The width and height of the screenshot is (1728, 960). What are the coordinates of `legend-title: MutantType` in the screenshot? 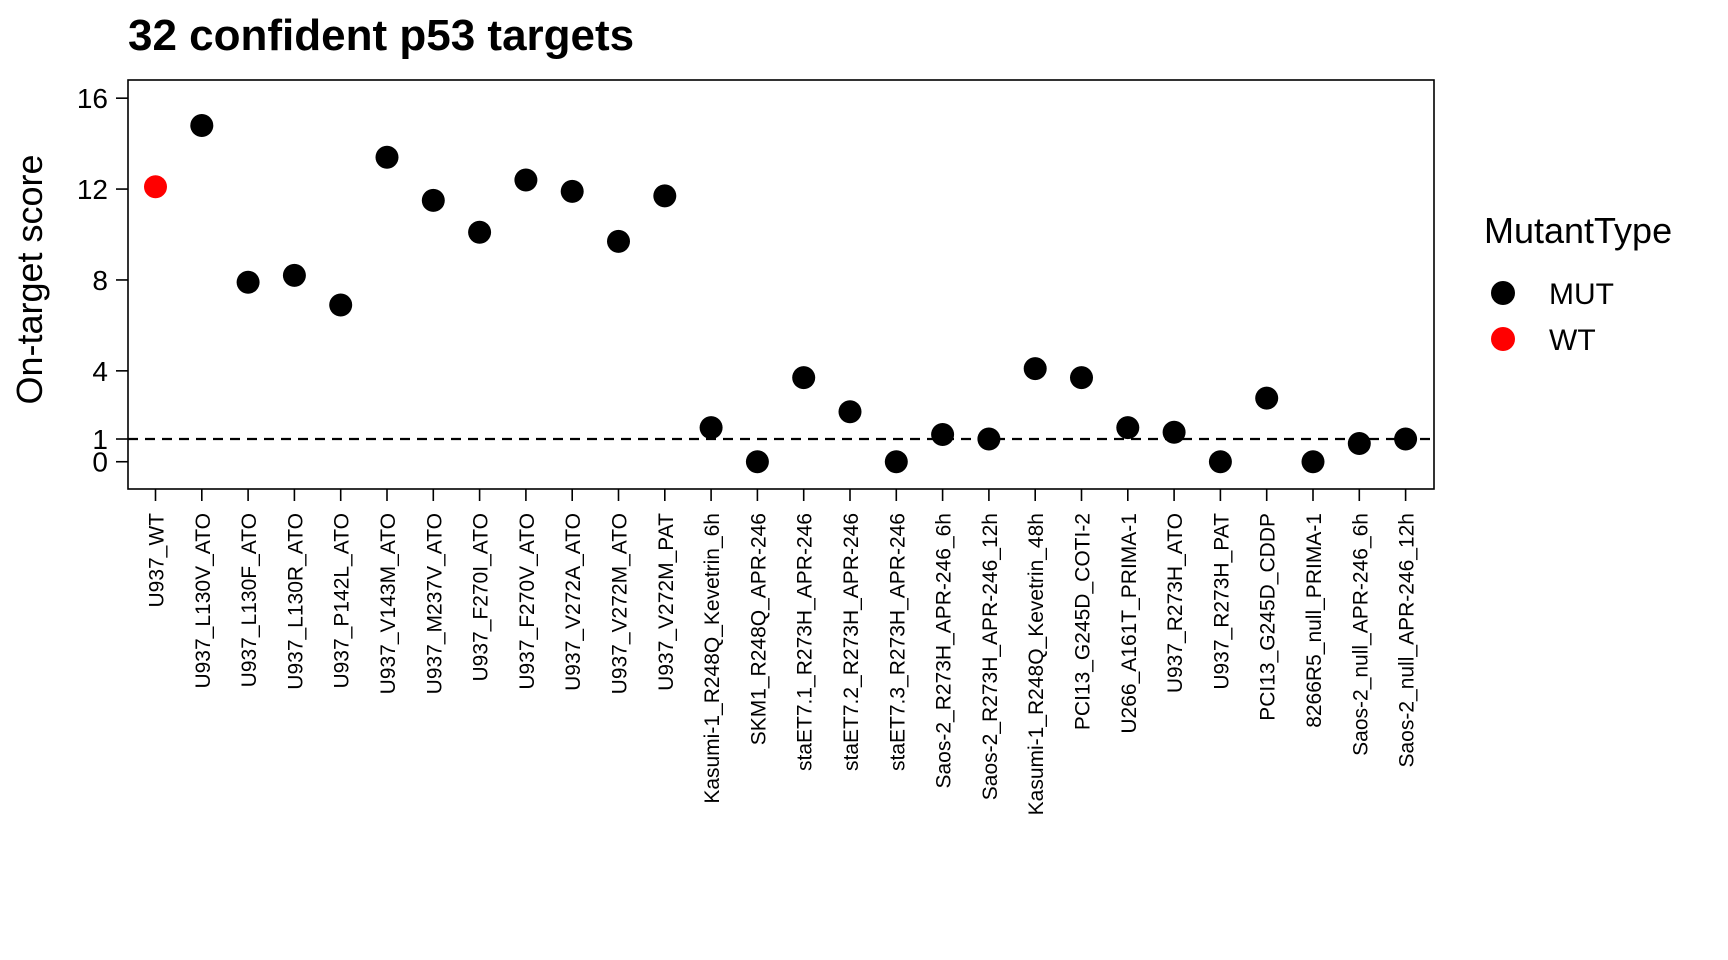 It's located at (1578, 230).